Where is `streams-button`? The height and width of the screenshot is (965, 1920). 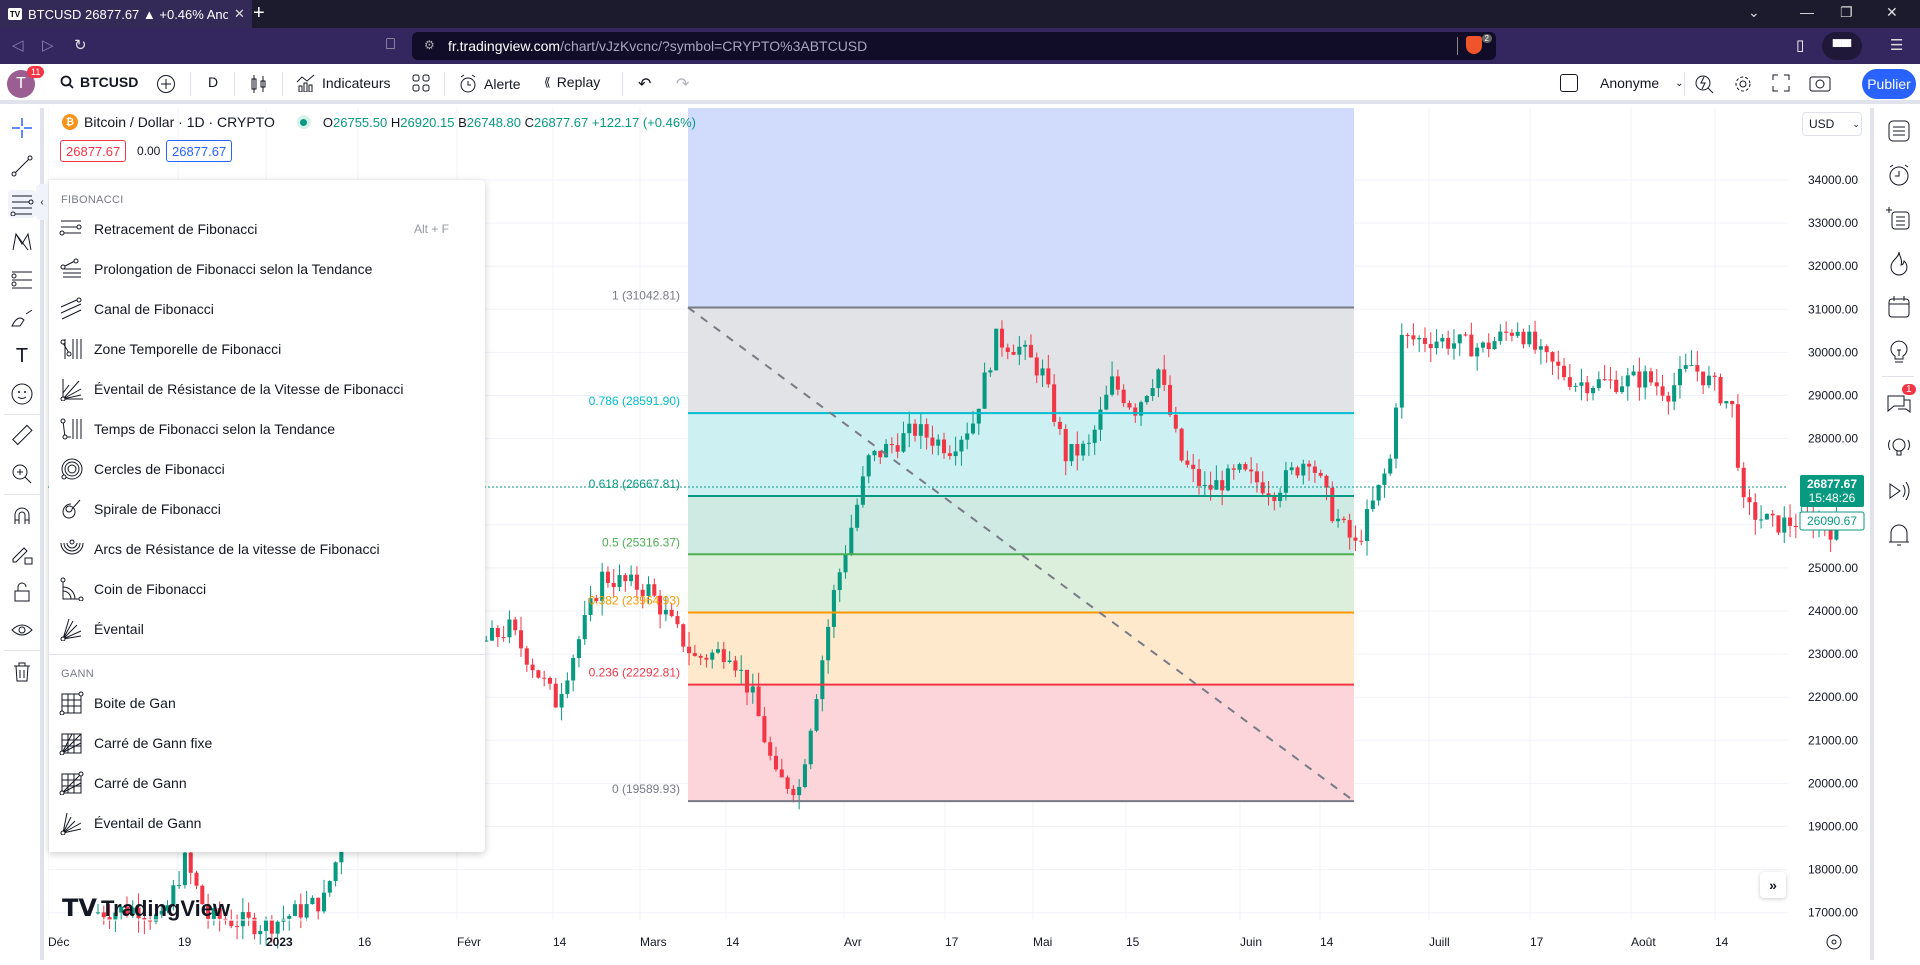 streams-button is located at coordinates (1899, 447).